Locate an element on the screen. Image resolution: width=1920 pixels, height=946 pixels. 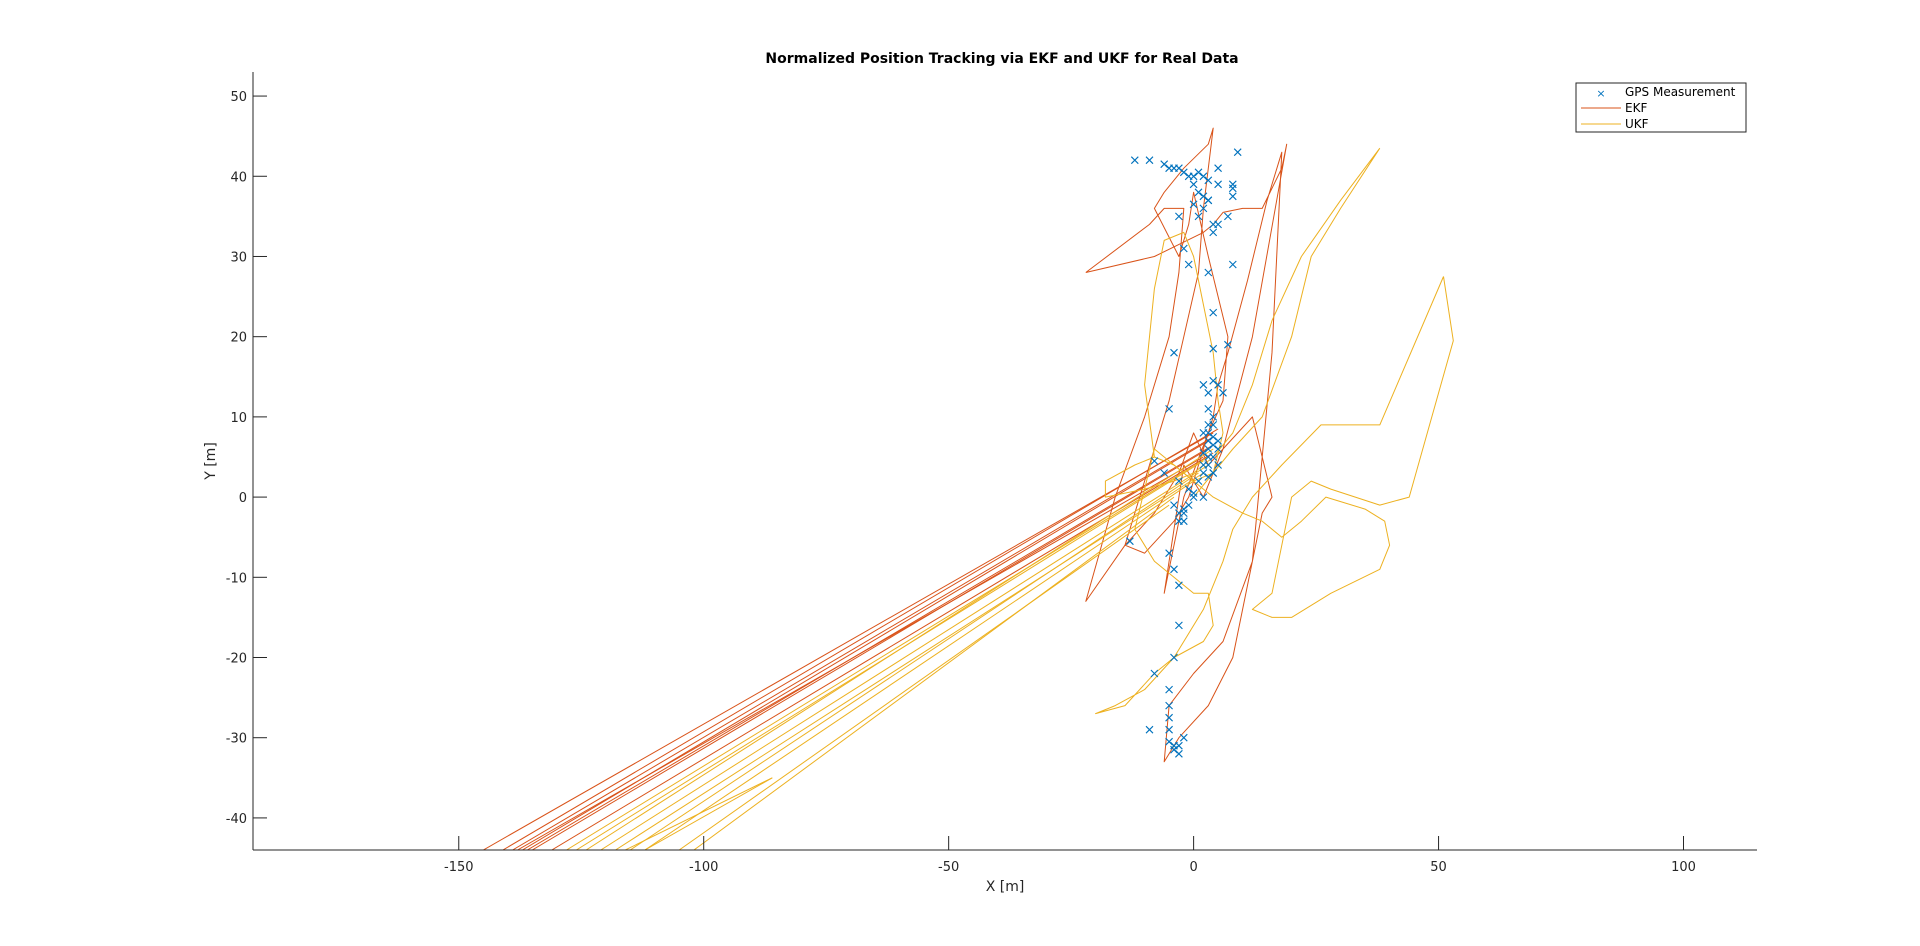
legend-label-ukf: UKF is located at coordinates (1637, 124).